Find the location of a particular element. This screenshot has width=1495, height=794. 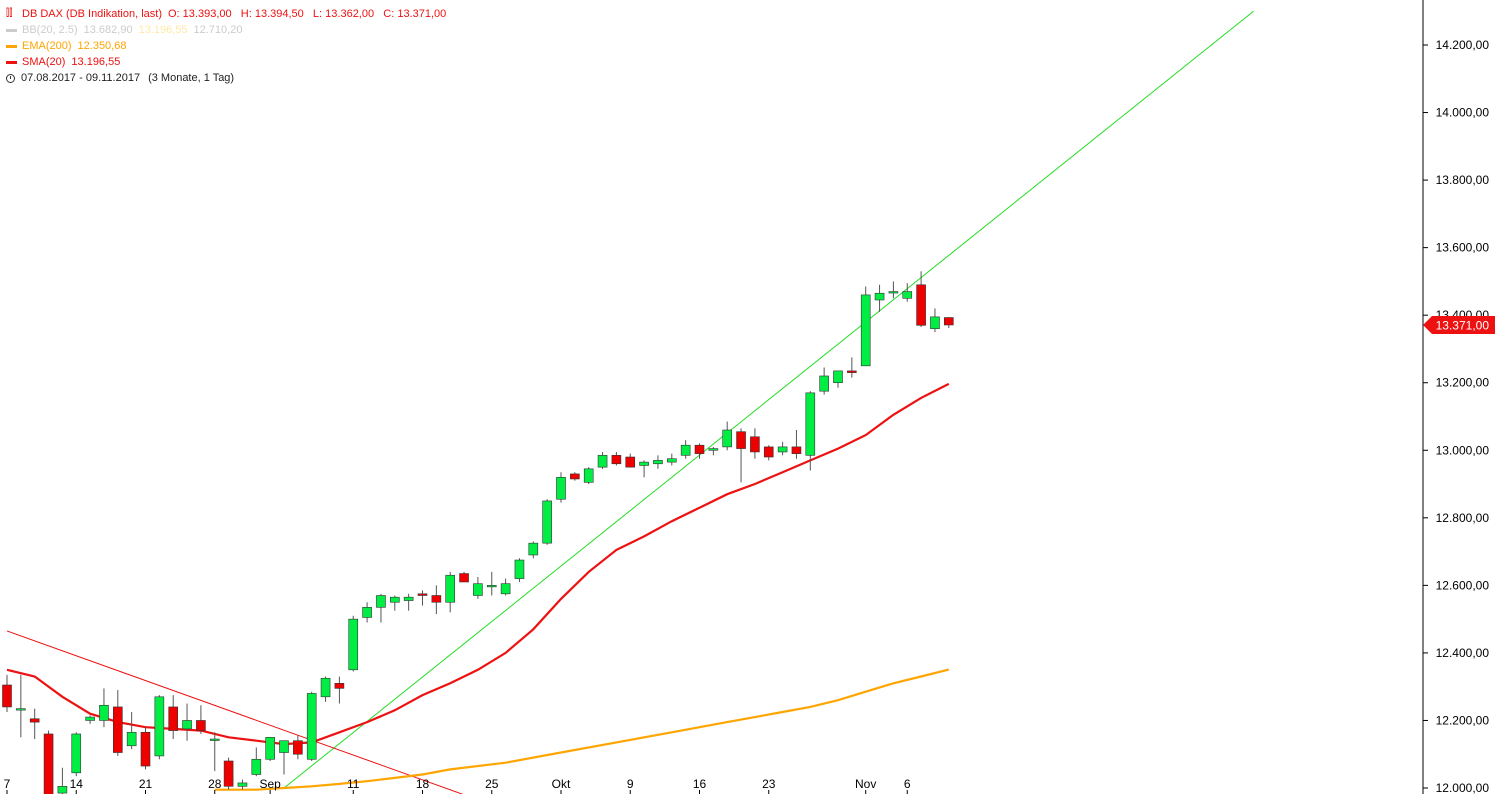

bb-lower-value: 12.710,20 is located at coordinates (218, 30).